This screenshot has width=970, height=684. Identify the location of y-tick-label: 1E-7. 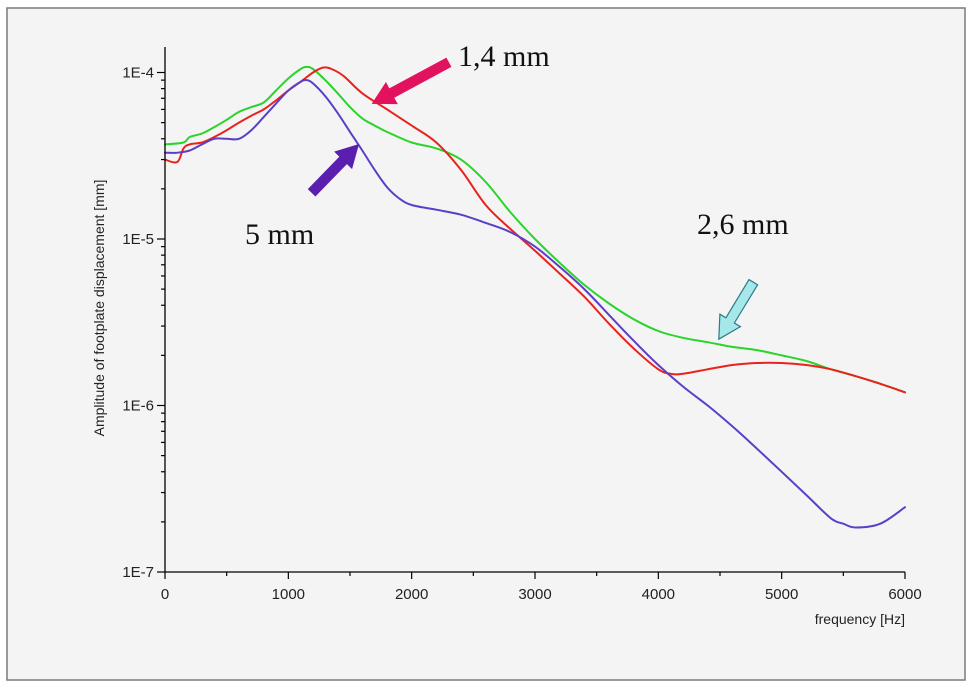
(138, 572).